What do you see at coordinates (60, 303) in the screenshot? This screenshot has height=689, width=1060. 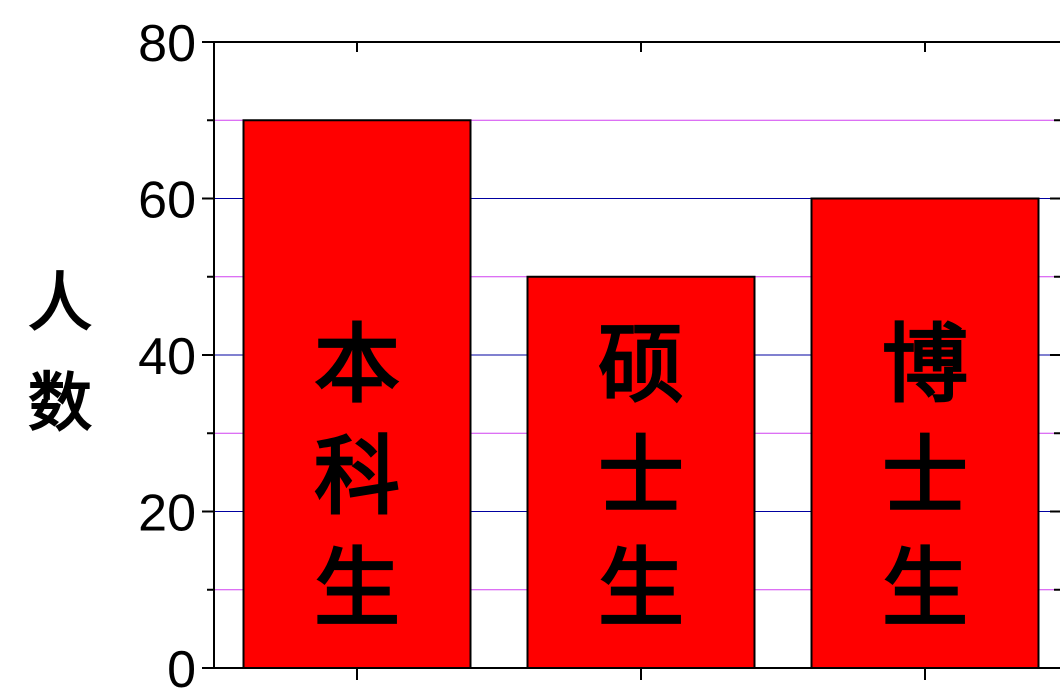 I see `y-axis-label-char: 人` at bounding box center [60, 303].